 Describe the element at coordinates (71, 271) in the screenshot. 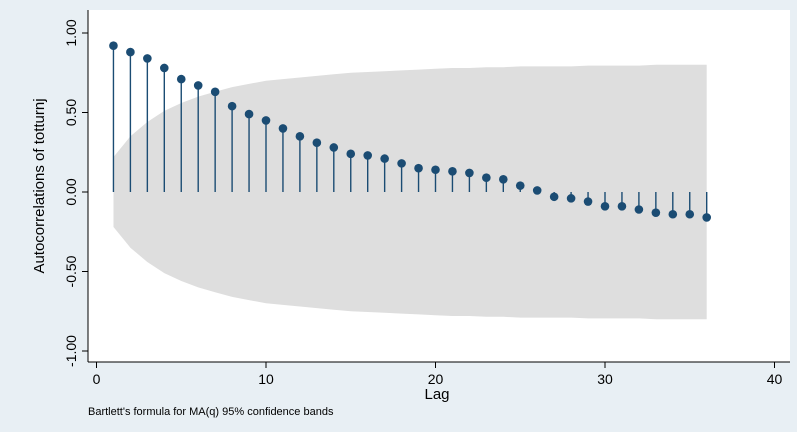

I see `y-tick-label: -0.50` at that location.